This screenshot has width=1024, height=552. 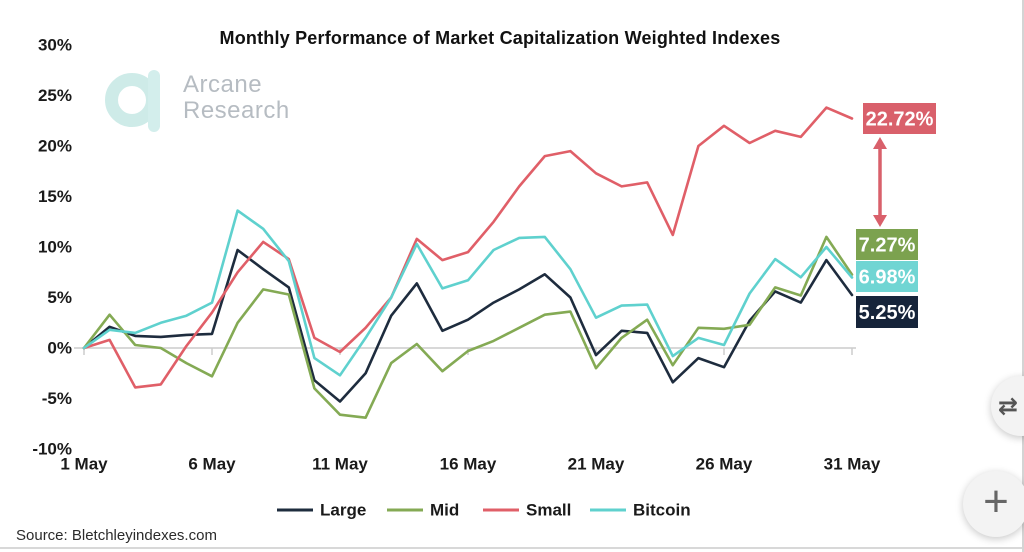 I want to click on x-tick-label: 21 May, so click(x=596, y=464).